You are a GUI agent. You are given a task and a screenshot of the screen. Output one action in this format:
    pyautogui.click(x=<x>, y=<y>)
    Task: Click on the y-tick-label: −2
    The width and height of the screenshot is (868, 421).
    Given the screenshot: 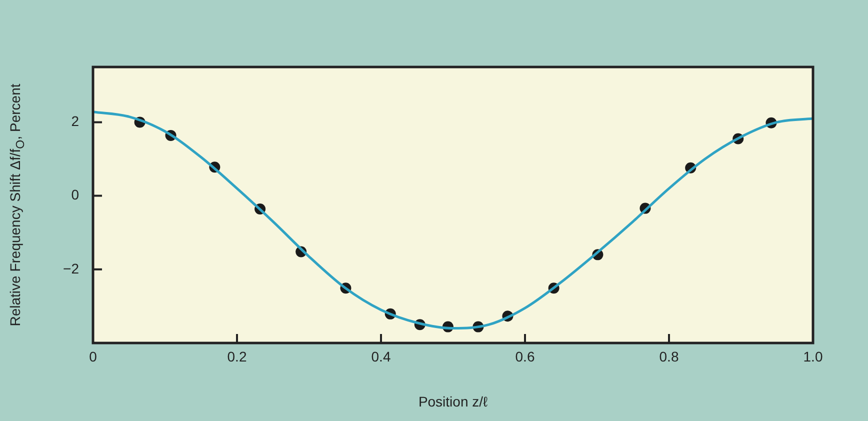 What is the action you would take?
    pyautogui.click(x=71, y=268)
    